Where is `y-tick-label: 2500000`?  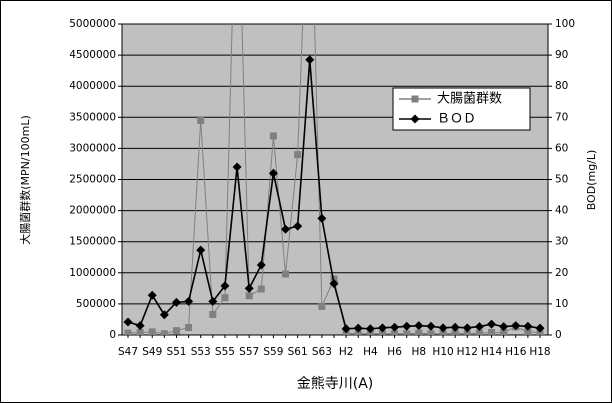
y-tick-label: 2500000 is located at coordinates (92, 180).